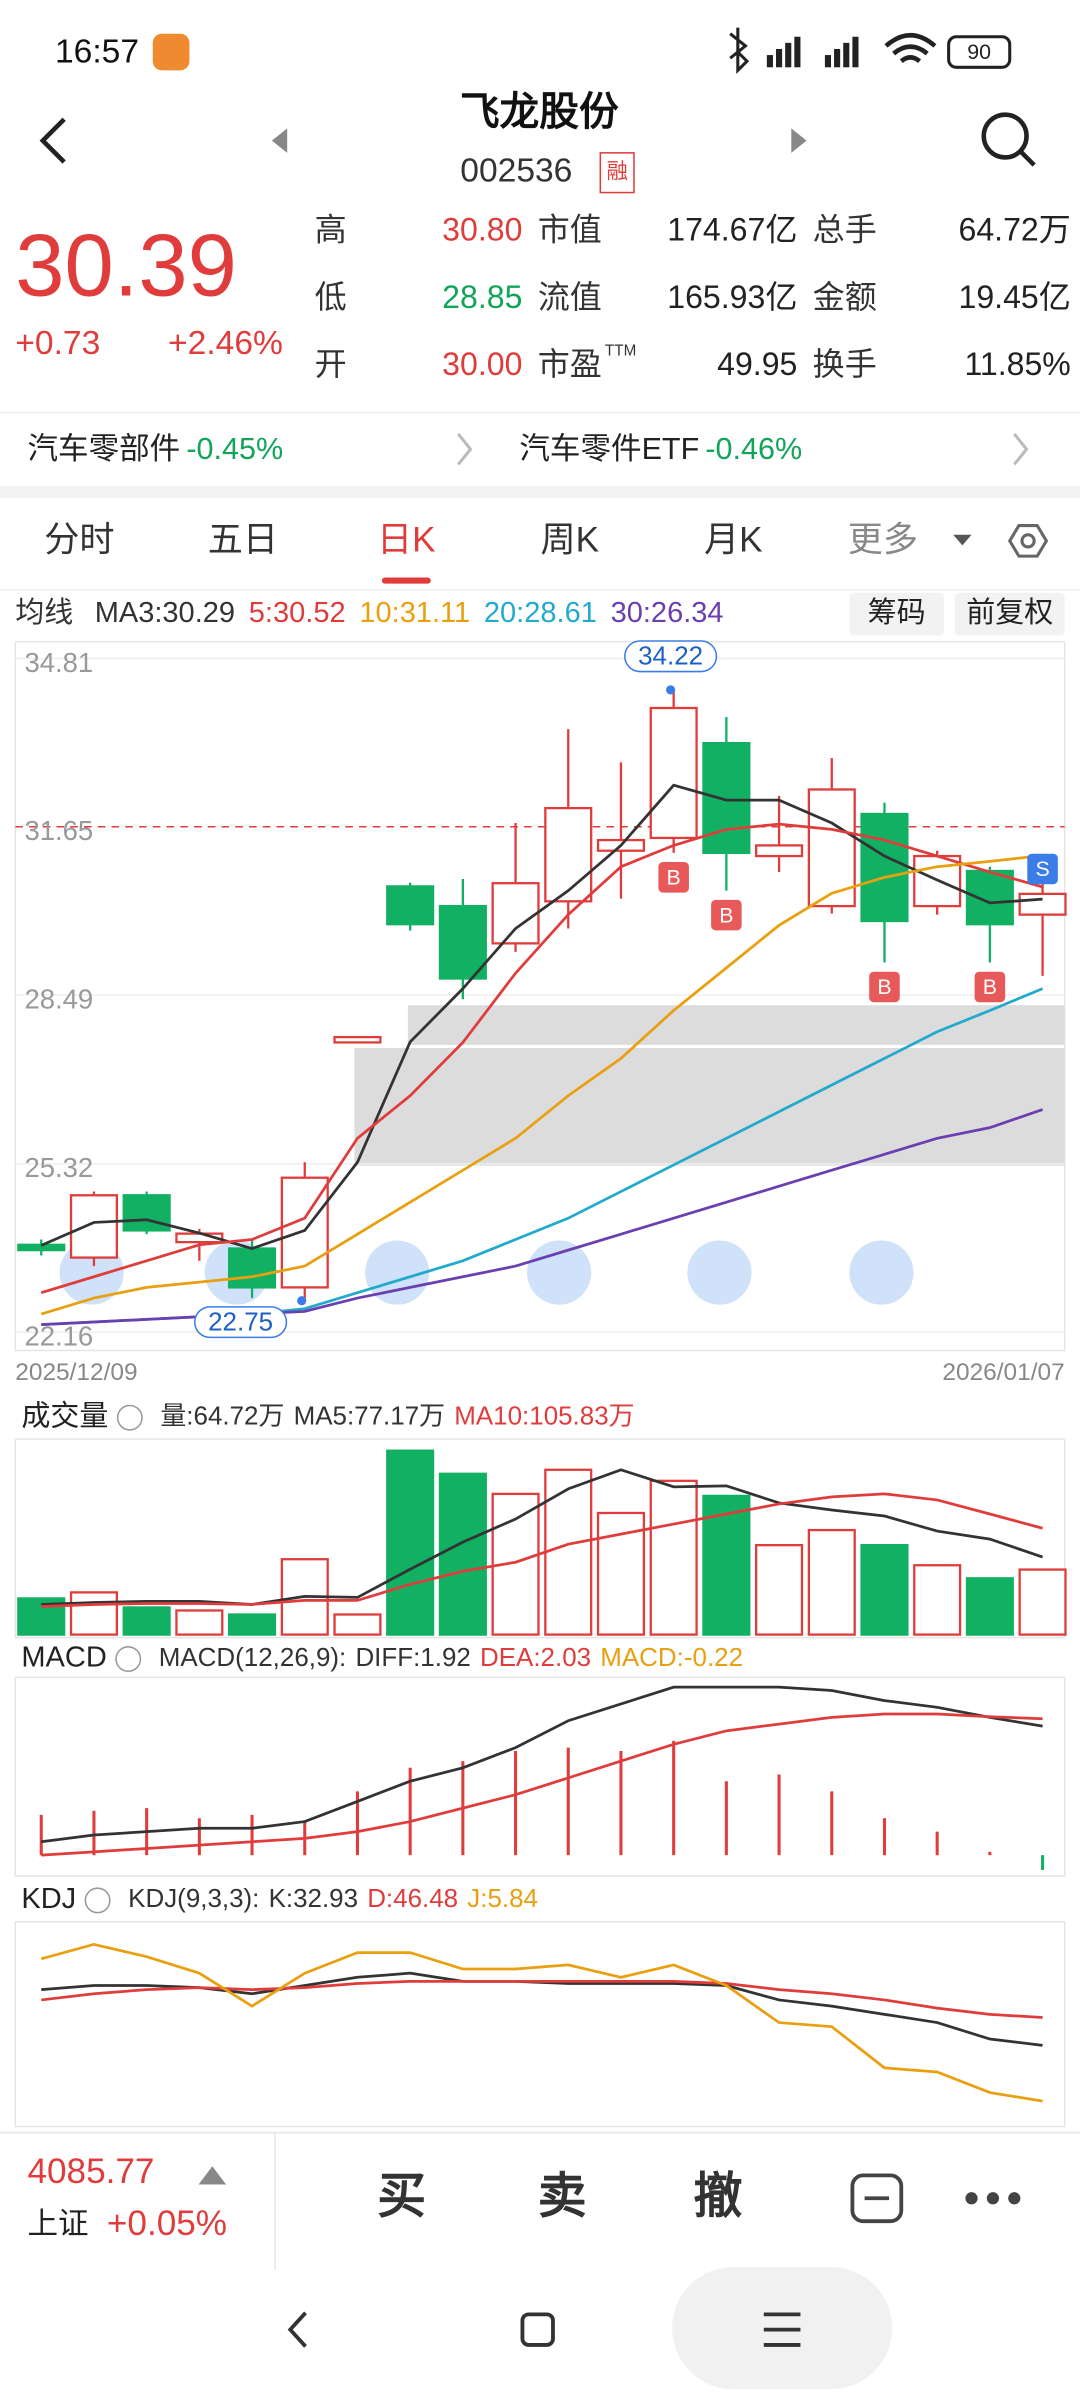  I want to click on settings-icon, so click(1028, 541).